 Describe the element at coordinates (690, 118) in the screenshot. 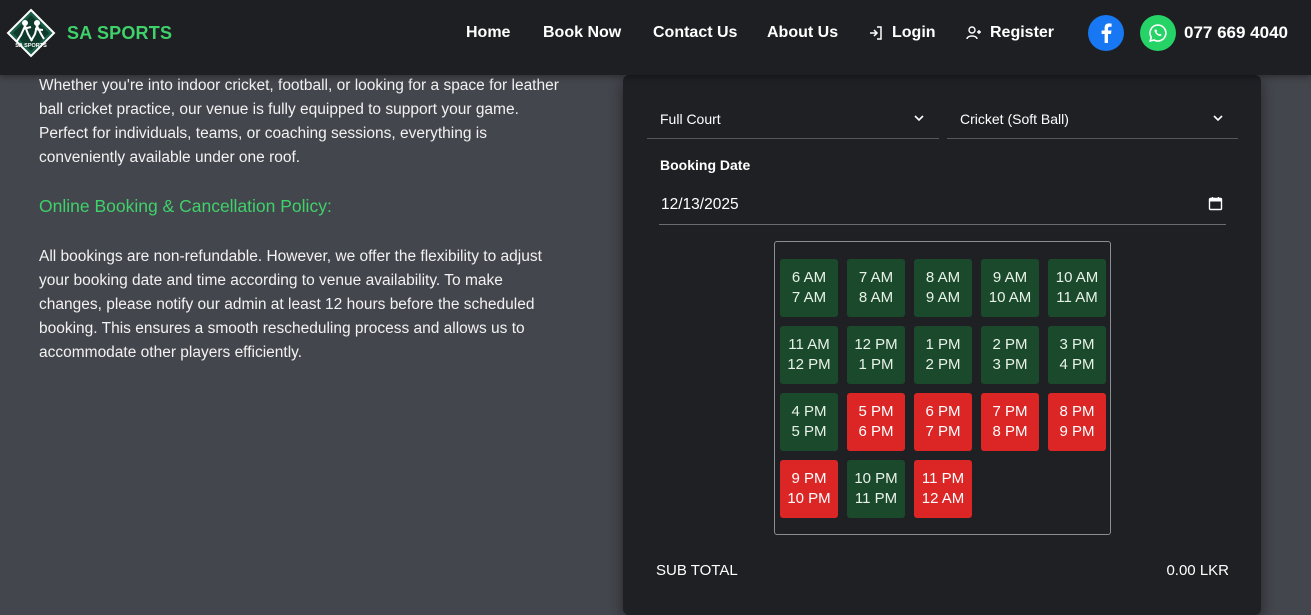

I see `court-select-value: Full Court` at that location.